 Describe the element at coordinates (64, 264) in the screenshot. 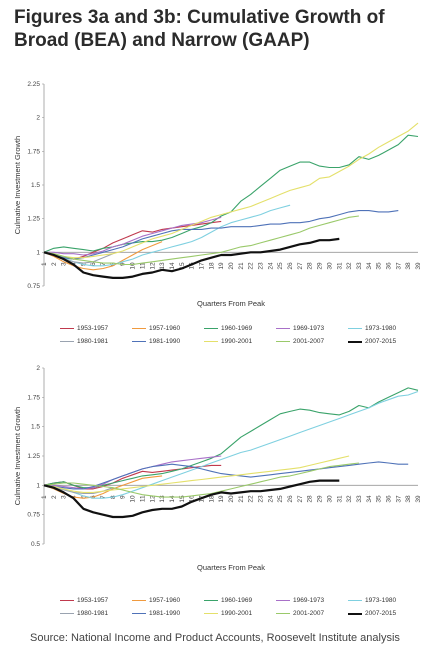

I see `x-tick-label: 3` at that location.